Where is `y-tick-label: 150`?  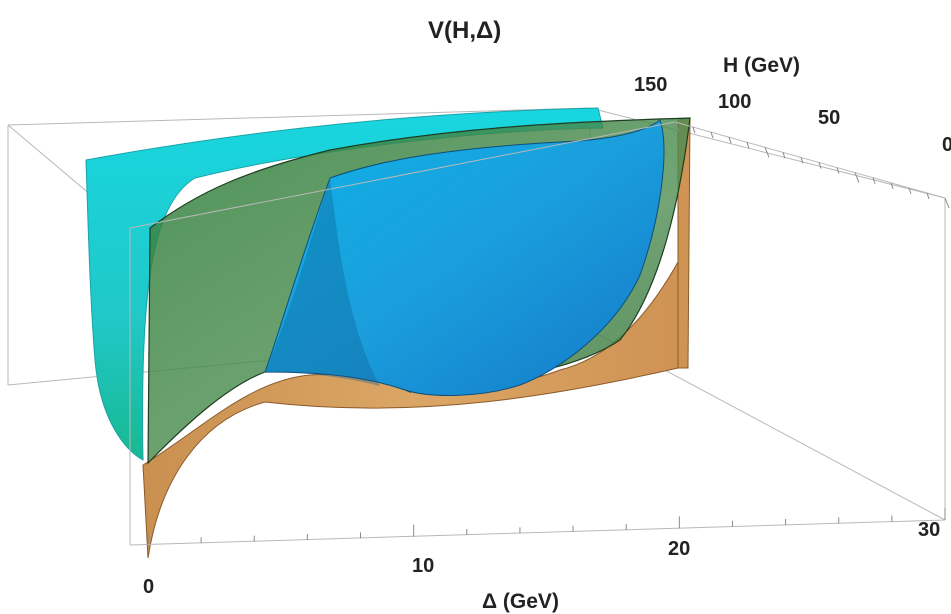
y-tick-label: 150 is located at coordinates (650, 85).